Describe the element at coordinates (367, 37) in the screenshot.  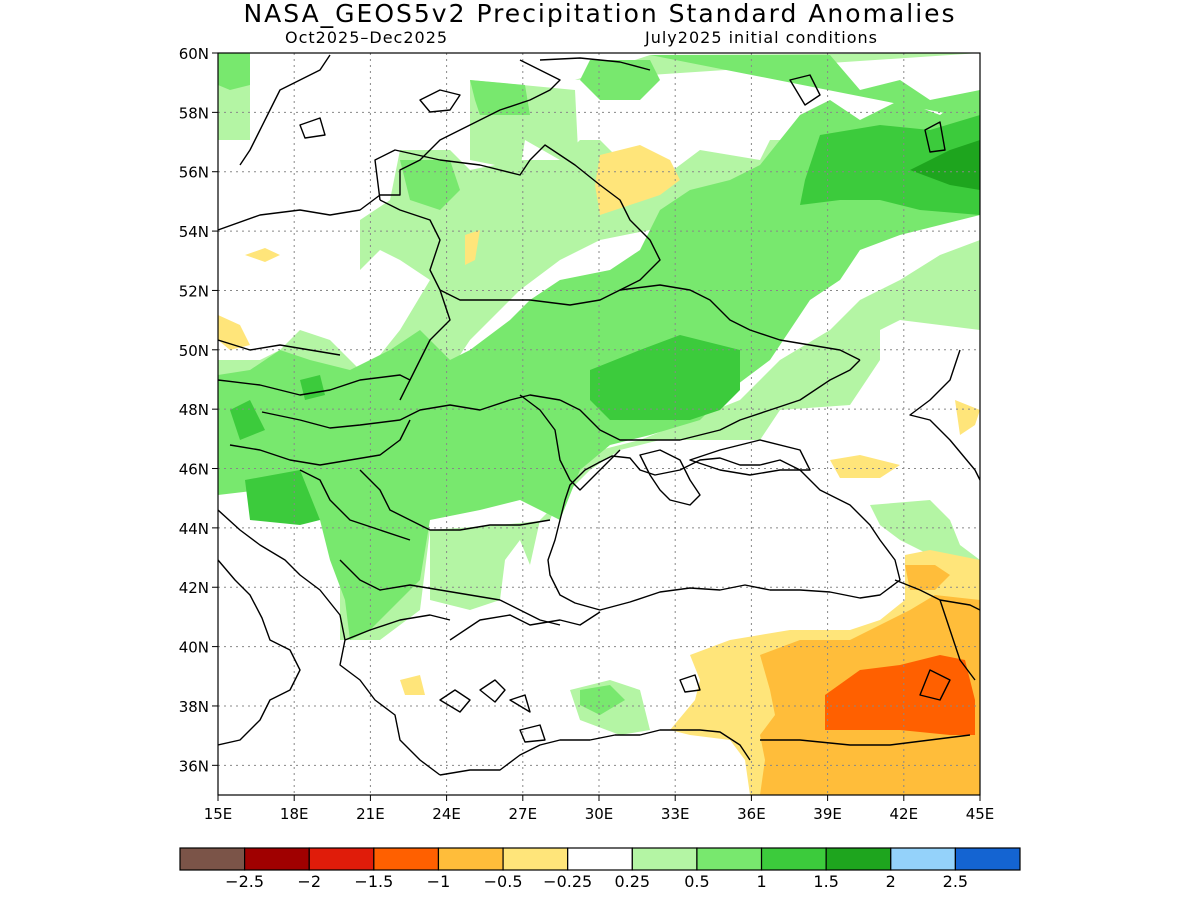
I see `forecast-period: Oct2025–Dec2025` at that location.